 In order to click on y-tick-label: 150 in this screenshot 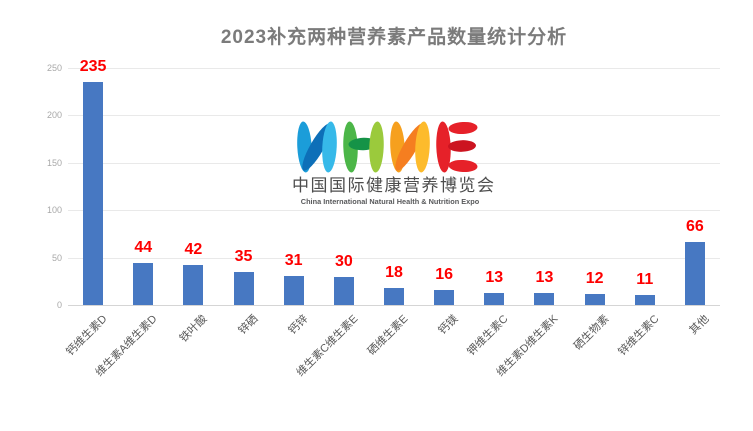, I will do `click(54, 162)`.